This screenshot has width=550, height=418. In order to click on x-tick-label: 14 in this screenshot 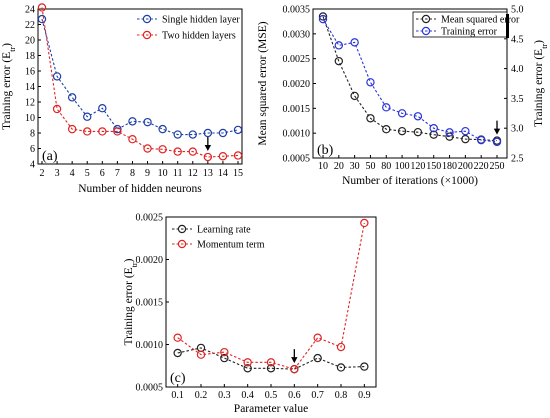, I will do `click(223, 173)`.